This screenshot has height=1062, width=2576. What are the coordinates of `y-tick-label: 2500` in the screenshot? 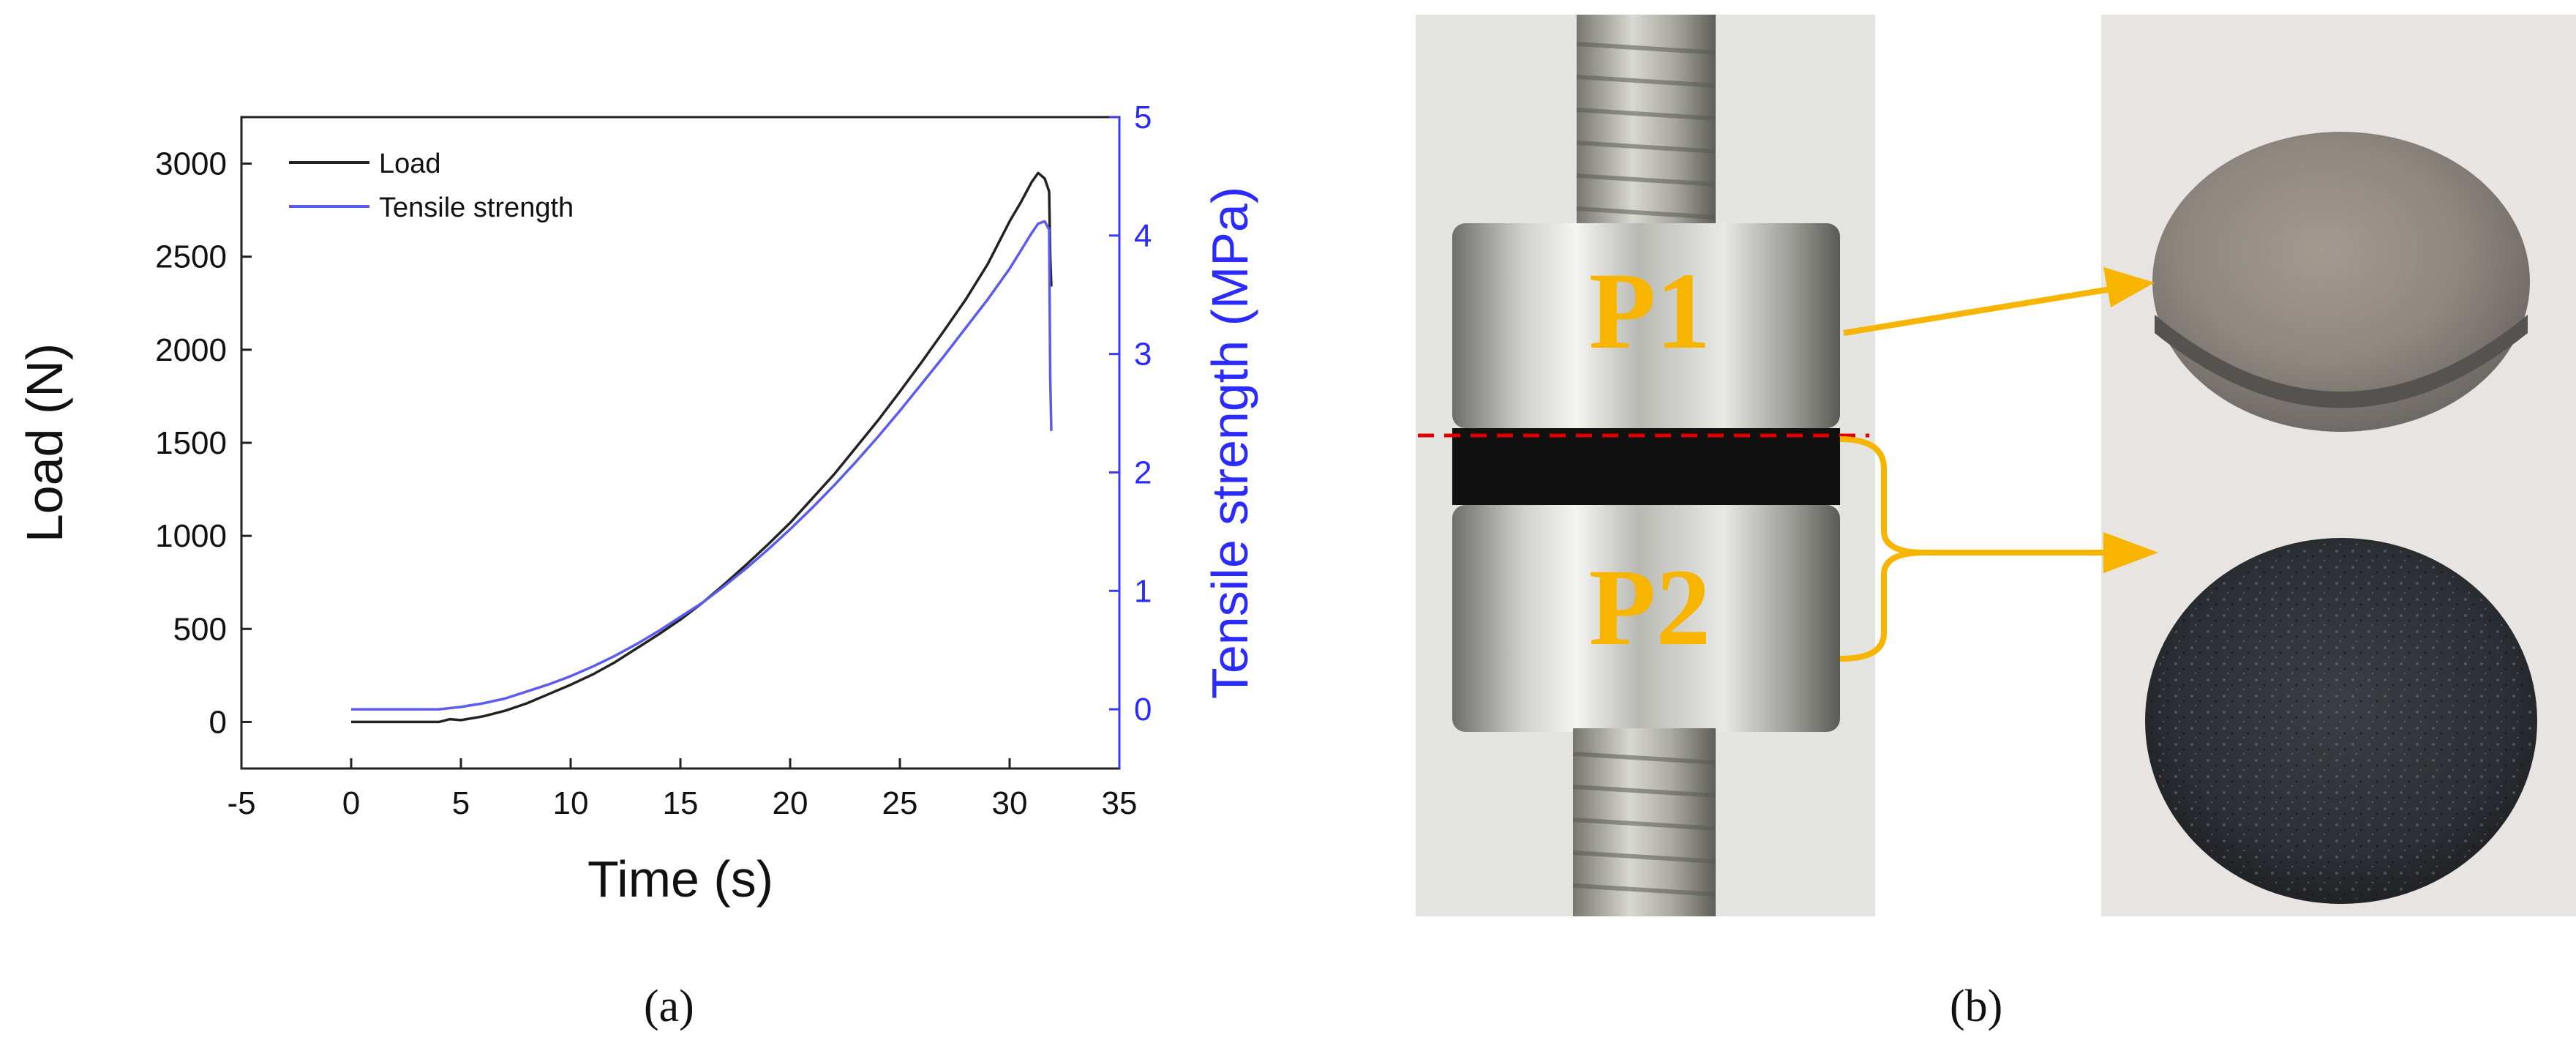 It's located at (191, 257).